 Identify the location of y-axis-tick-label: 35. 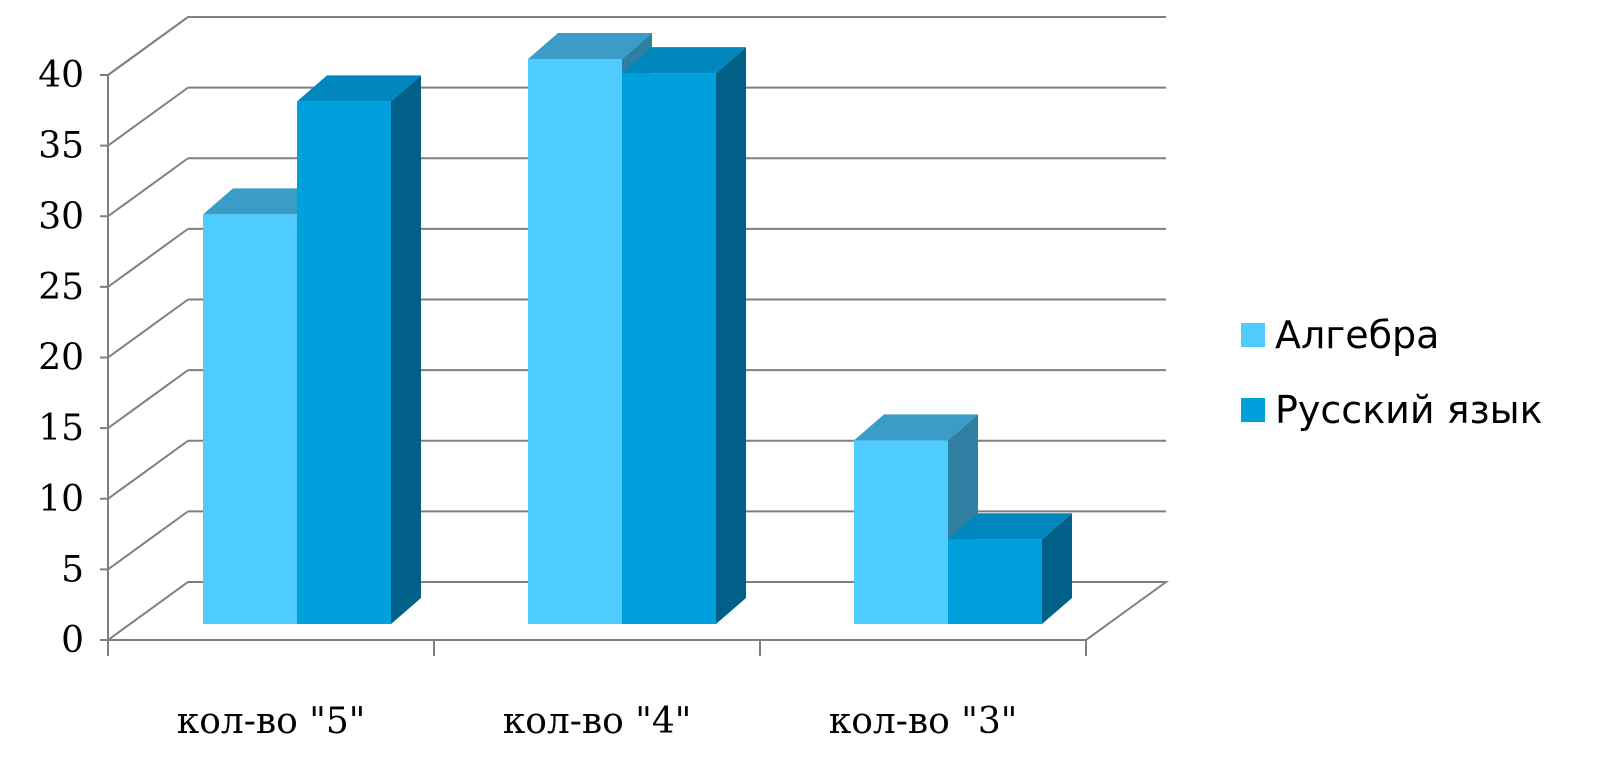
(61, 146).